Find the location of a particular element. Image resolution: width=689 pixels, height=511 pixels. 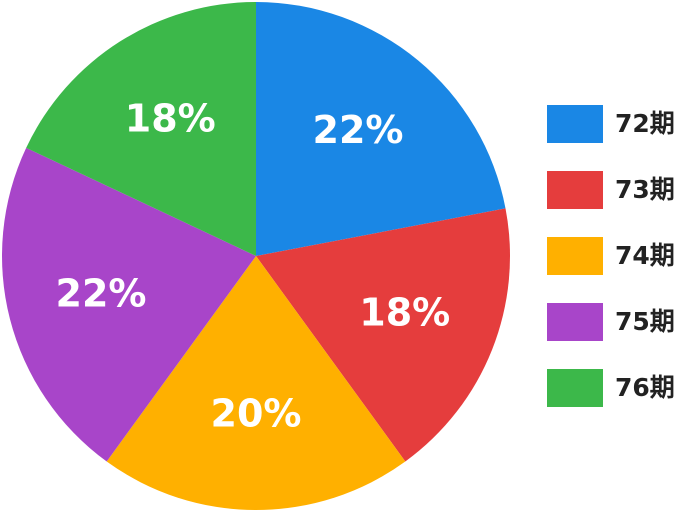

legend-label: 75期 is located at coordinates (645, 321).